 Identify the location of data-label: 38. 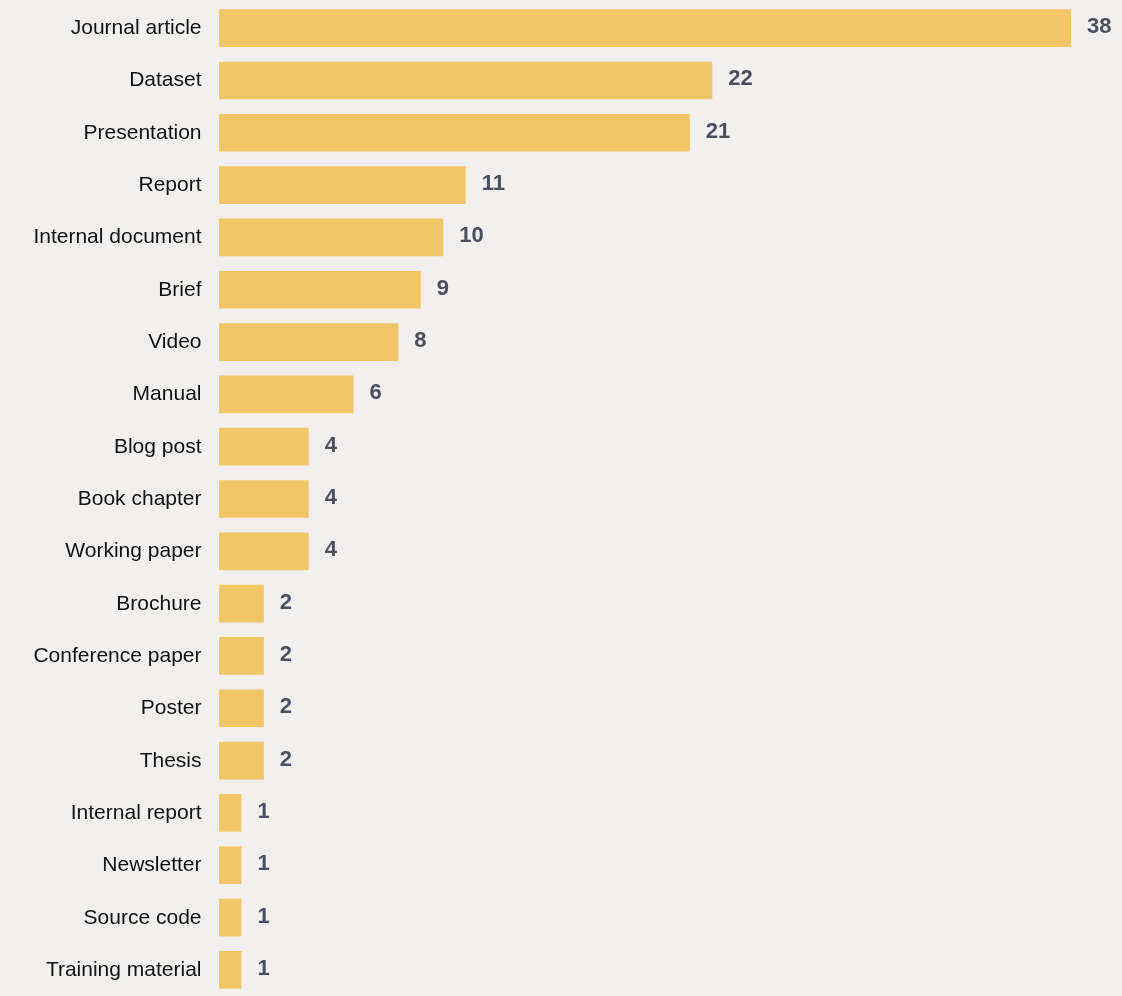
(1099, 26).